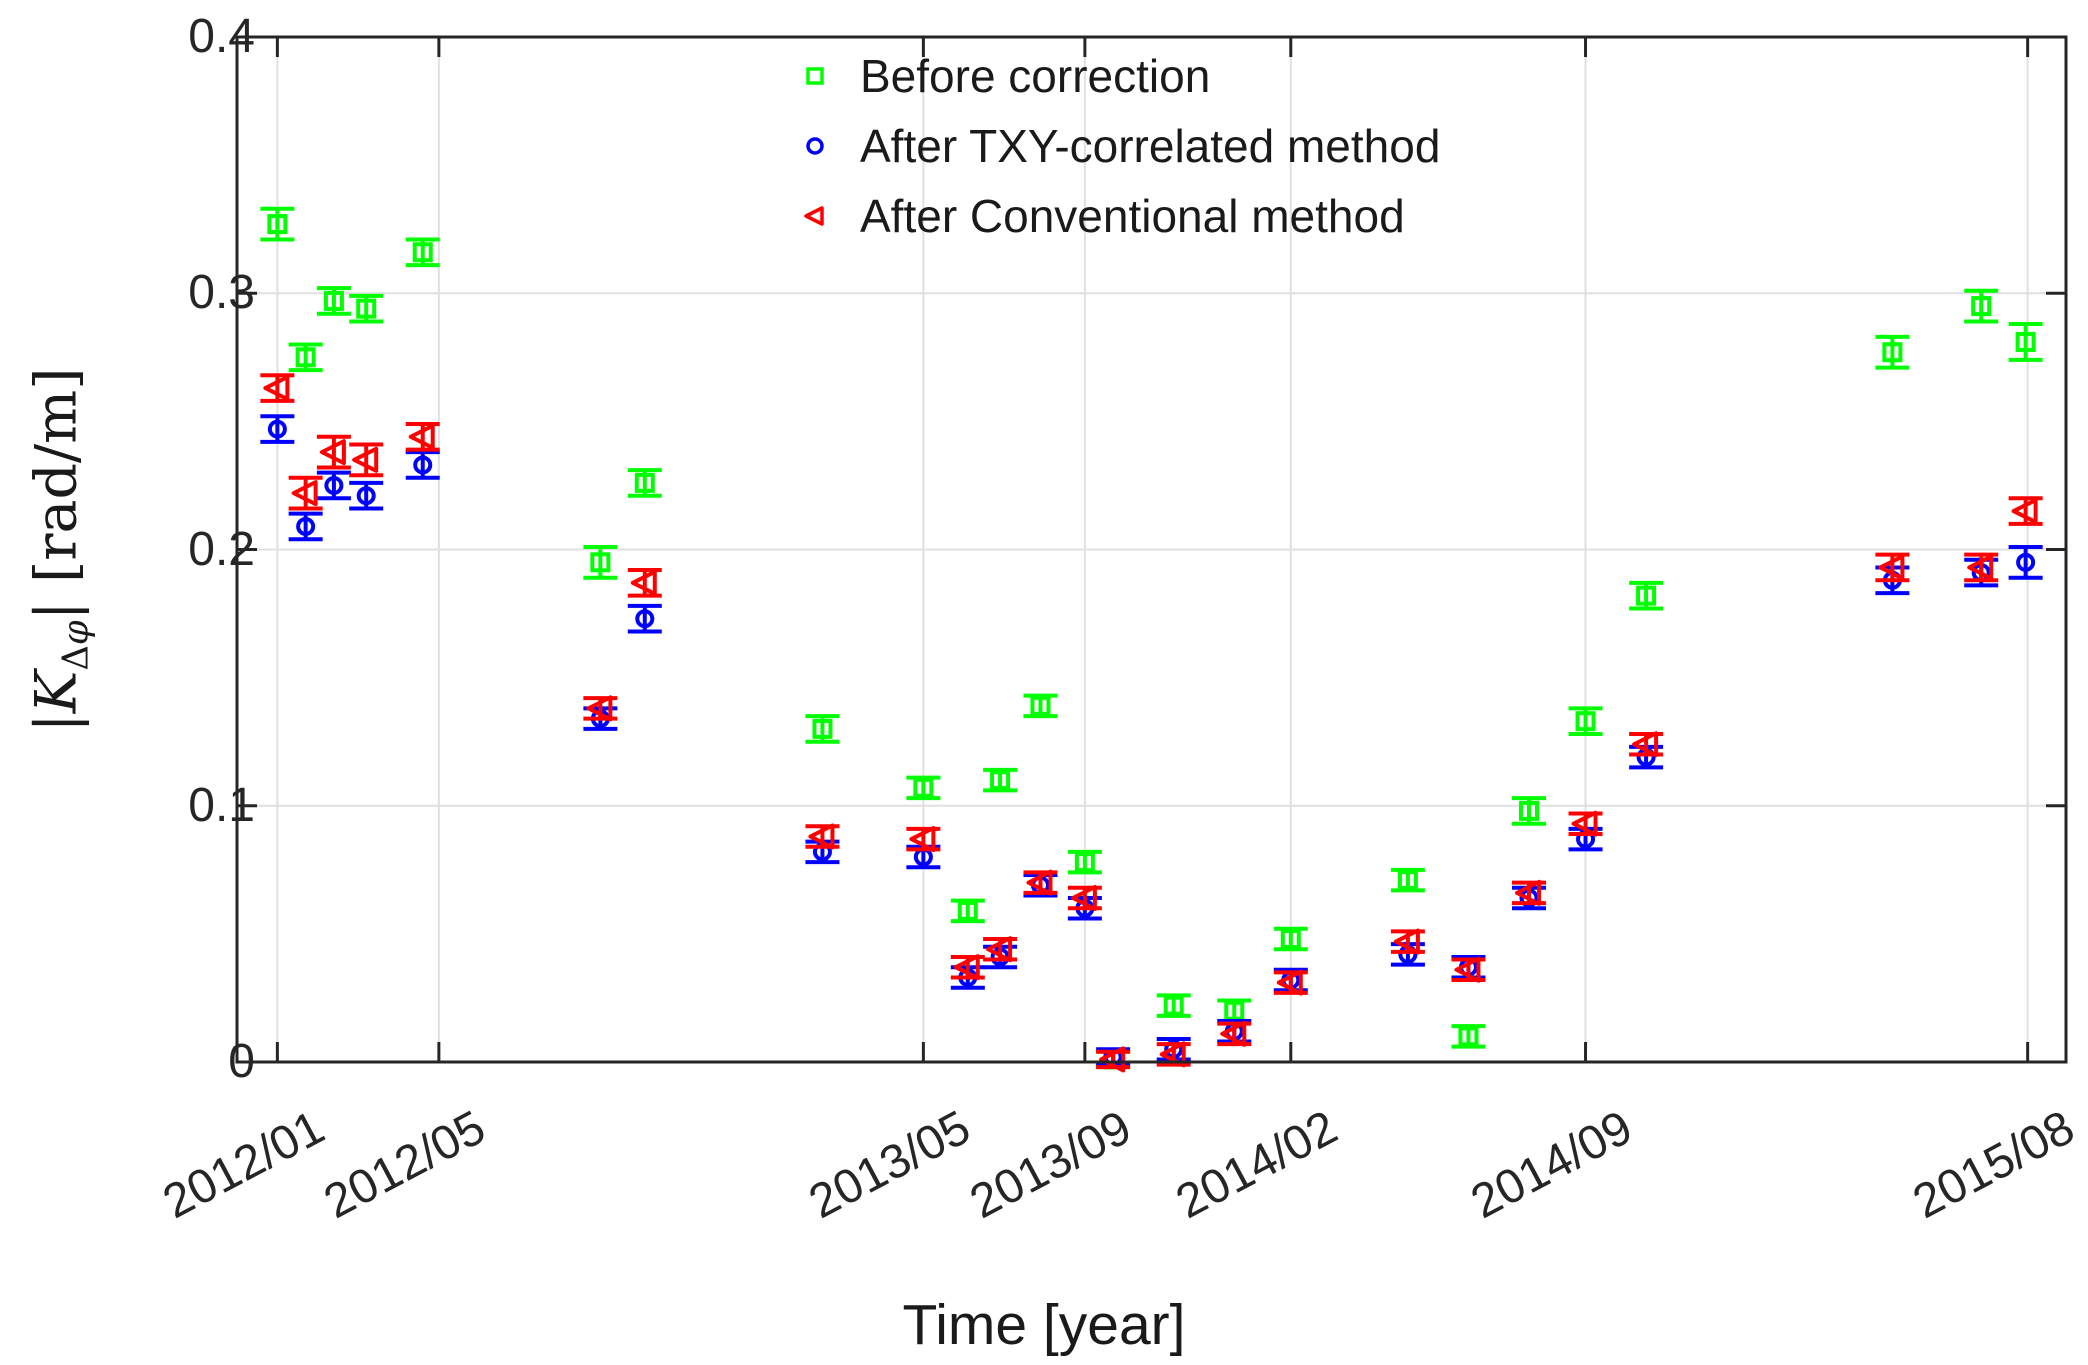 The height and width of the screenshot is (1365, 2088). What do you see at coordinates (241, 1061) in the screenshot?
I see `y-tick-label: 0` at bounding box center [241, 1061].